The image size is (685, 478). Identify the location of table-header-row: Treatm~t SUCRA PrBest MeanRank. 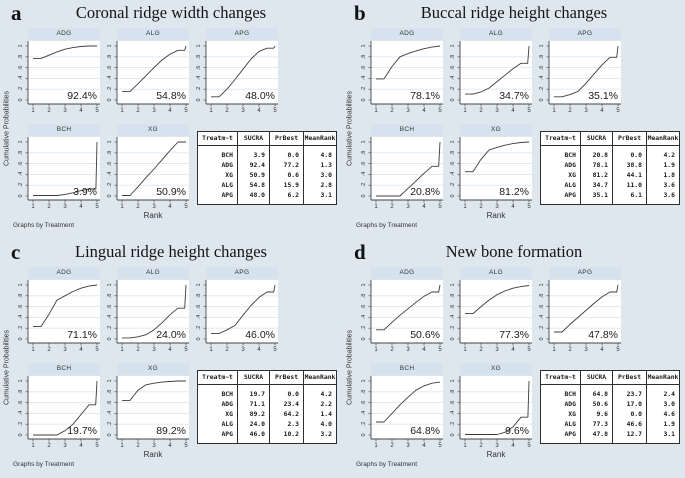
(267, 139).